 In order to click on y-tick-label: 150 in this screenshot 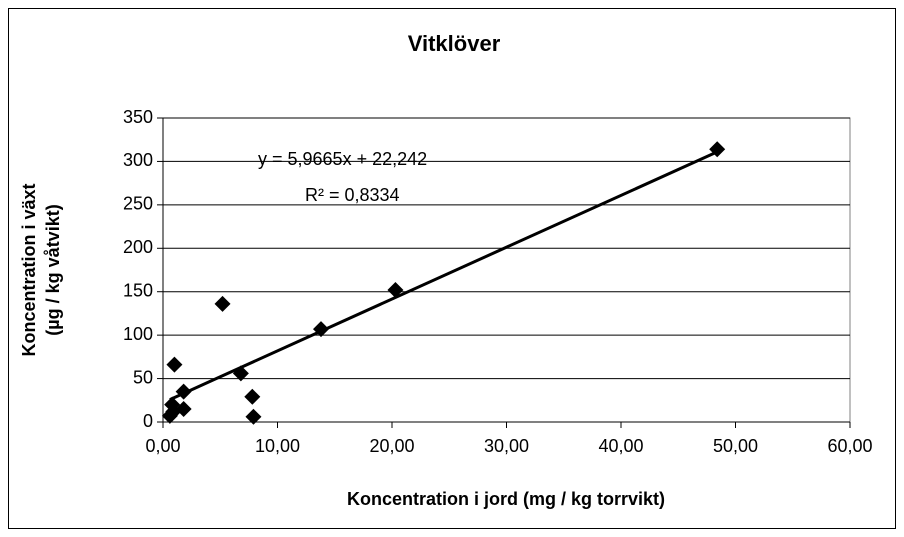, I will do `click(138, 290)`.